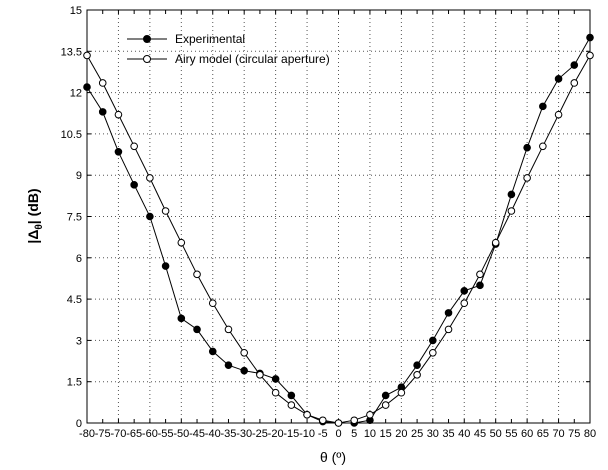  What do you see at coordinates (134, 434) in the screenshot?
I see `x-tick-label: -65` at bounding box center [134, 434].